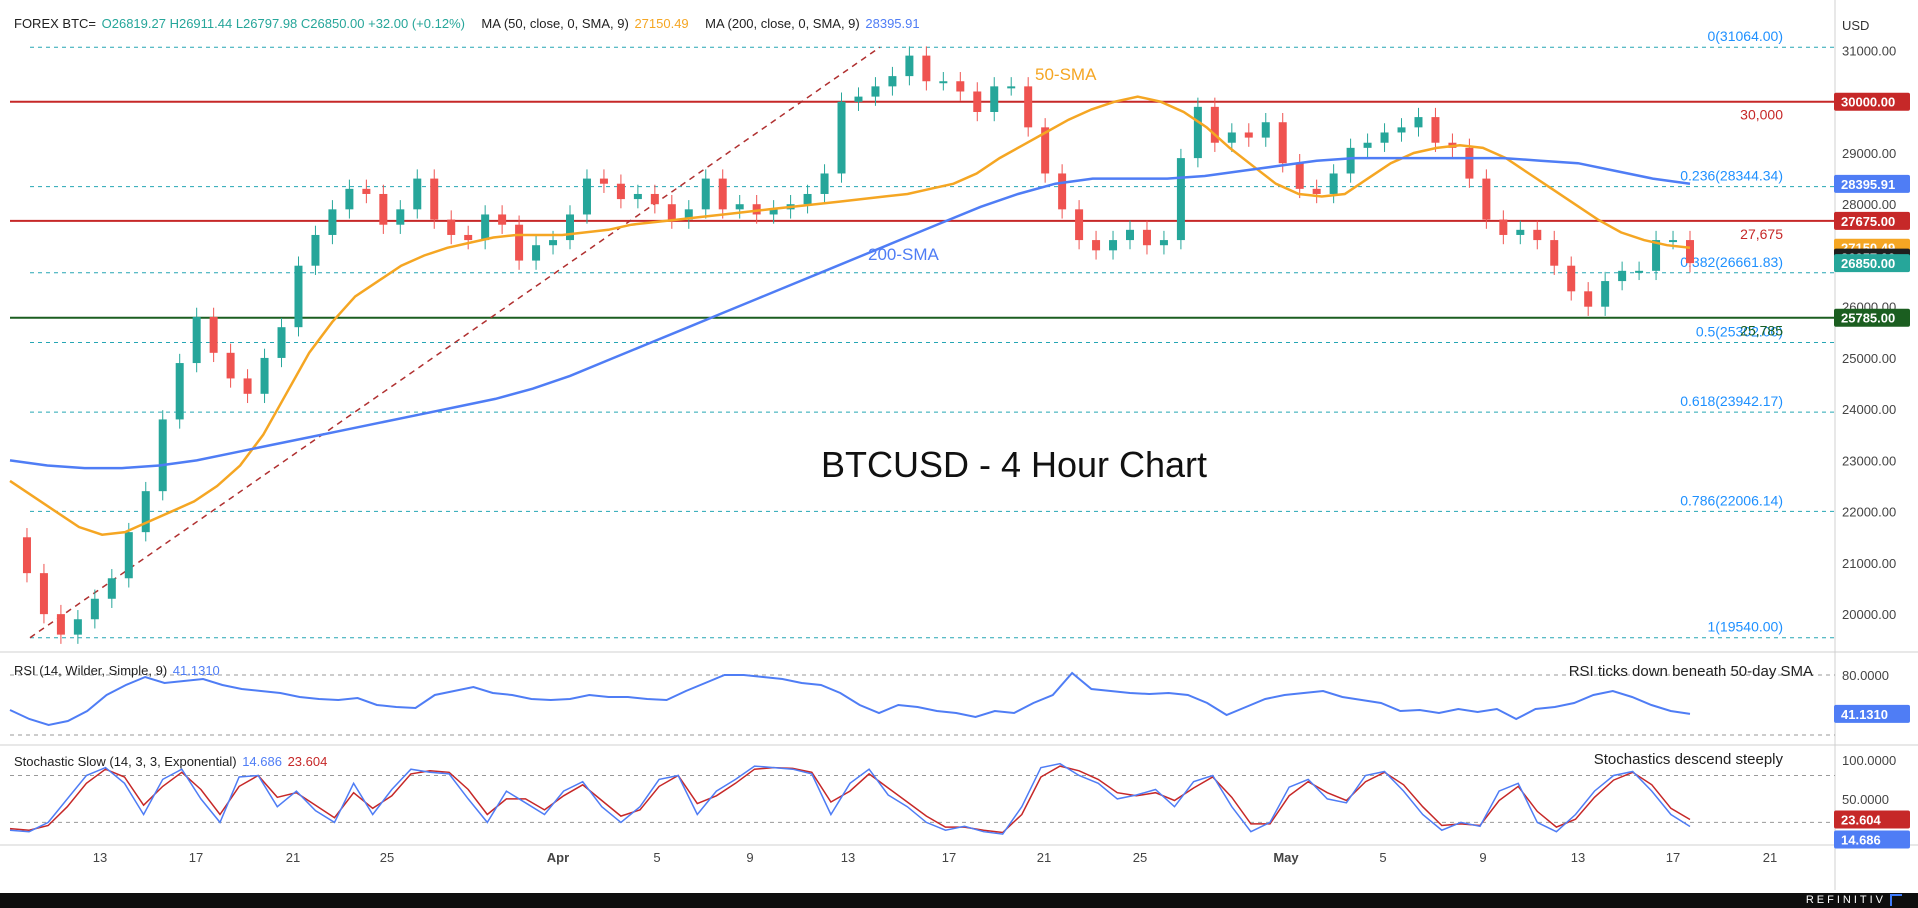 This screenshot has height=908, width=1918. Describe the element at coordinates (850, 799) in the screenshot. I see `stoch-d-line` at that location.